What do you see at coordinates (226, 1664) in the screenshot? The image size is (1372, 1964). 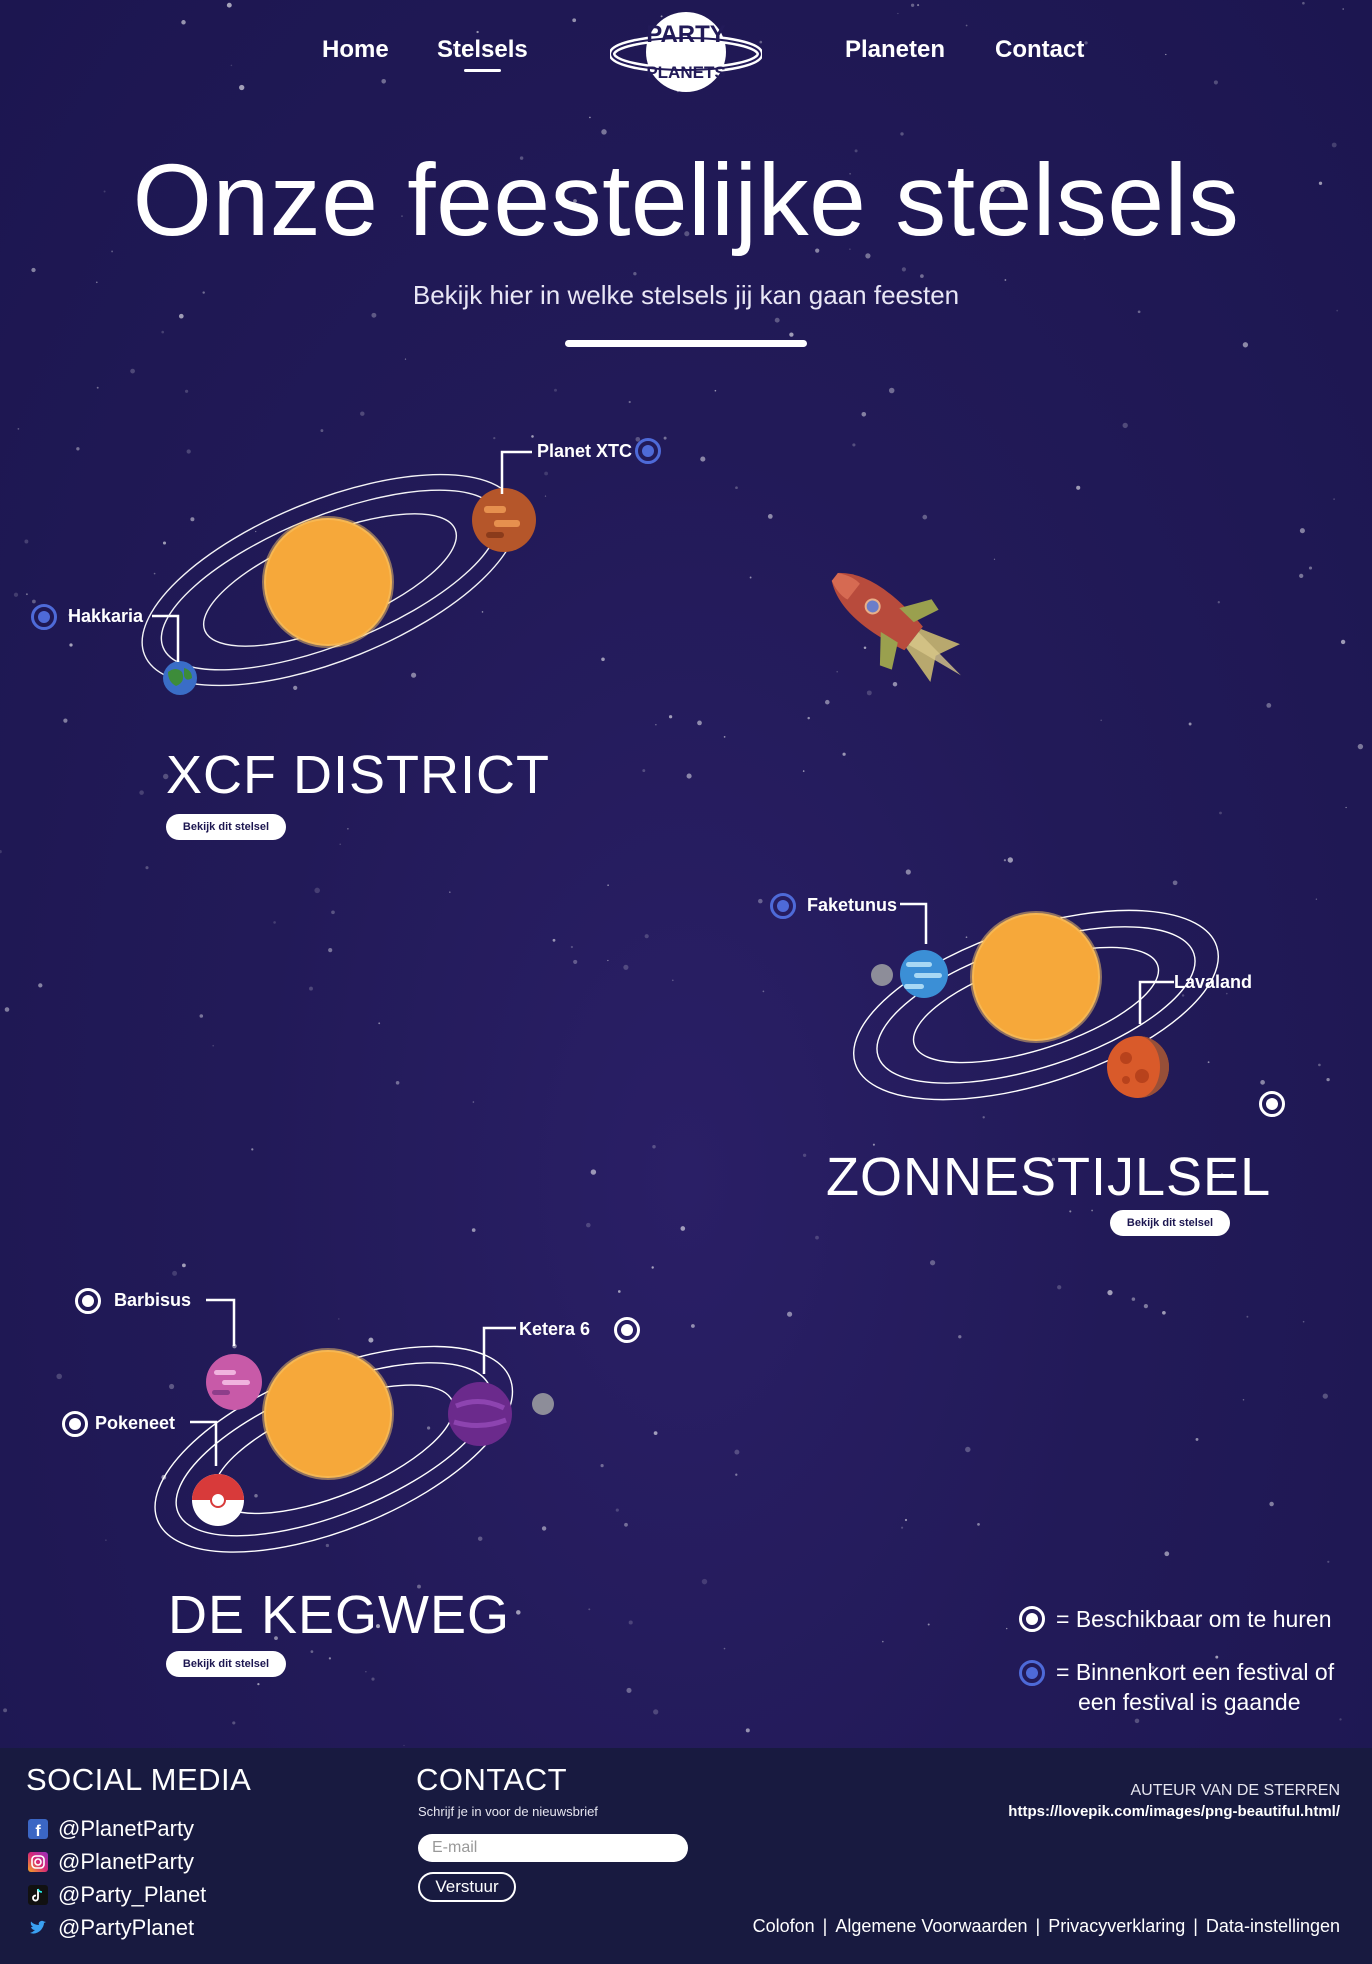 I see `view-system-de-kegweg-button: Bekijk dit stelsel` at bounding box center [226, 1664].